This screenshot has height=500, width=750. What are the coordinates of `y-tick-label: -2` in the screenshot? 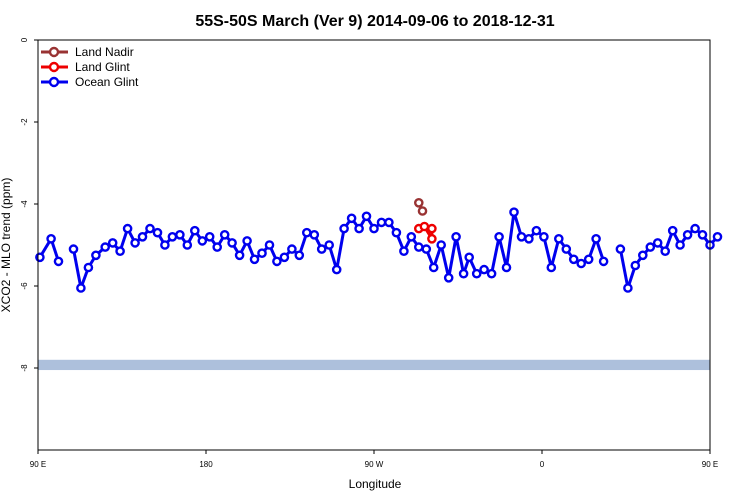 It's located at (24, 122).